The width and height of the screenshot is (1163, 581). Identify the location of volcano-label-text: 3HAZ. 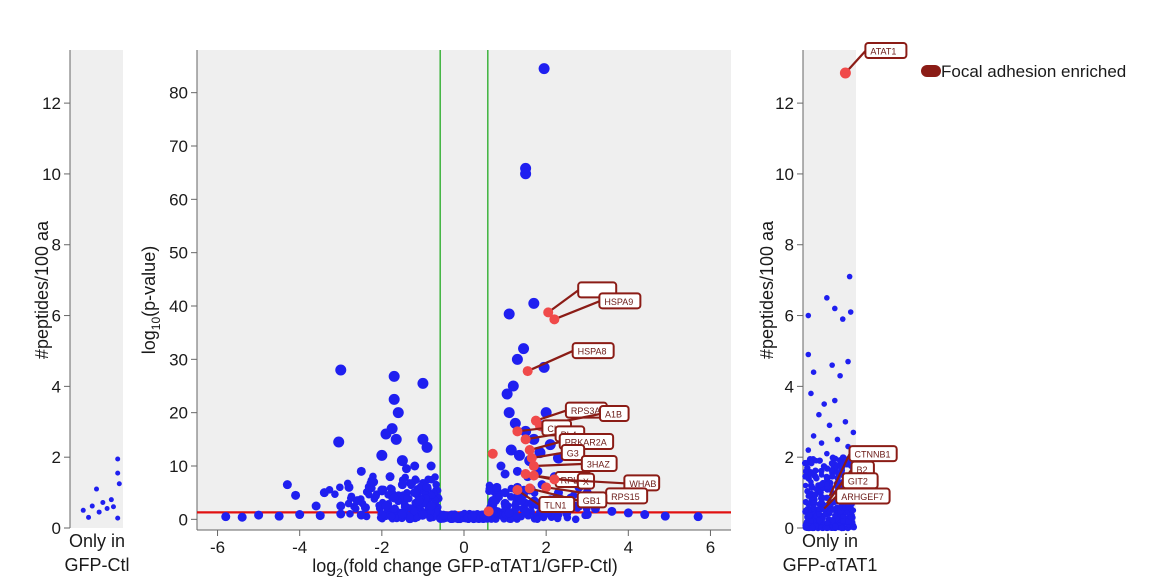
(599, 465).